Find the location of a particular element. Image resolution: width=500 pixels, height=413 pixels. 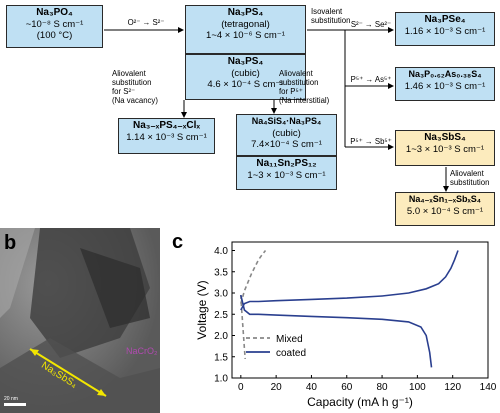

scale-bar-label: 20 nm is located at coordinates (11, 399).